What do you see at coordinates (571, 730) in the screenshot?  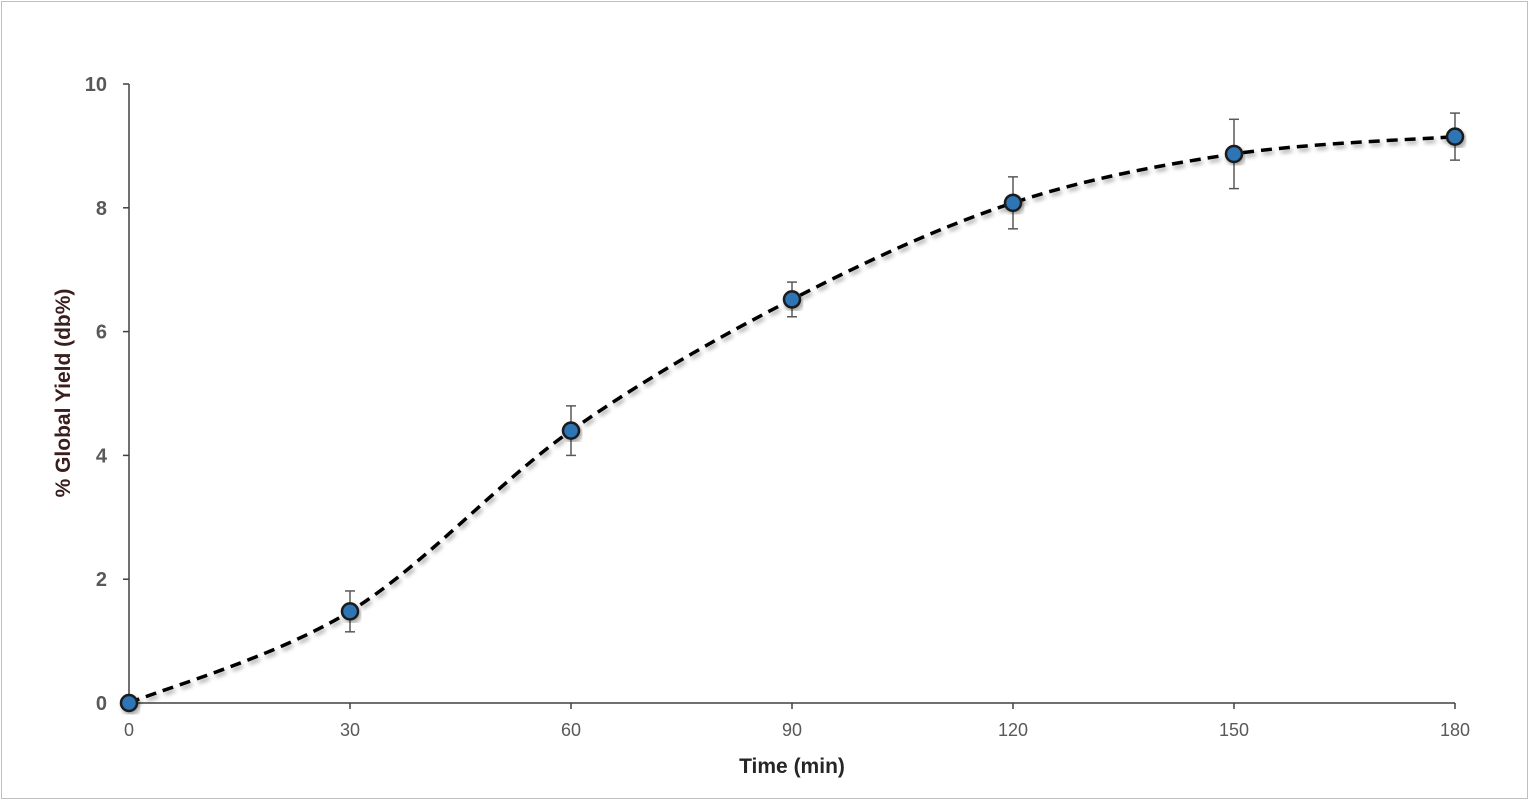 I see `x-tick-label: 60` at bounding box center [571, 730].